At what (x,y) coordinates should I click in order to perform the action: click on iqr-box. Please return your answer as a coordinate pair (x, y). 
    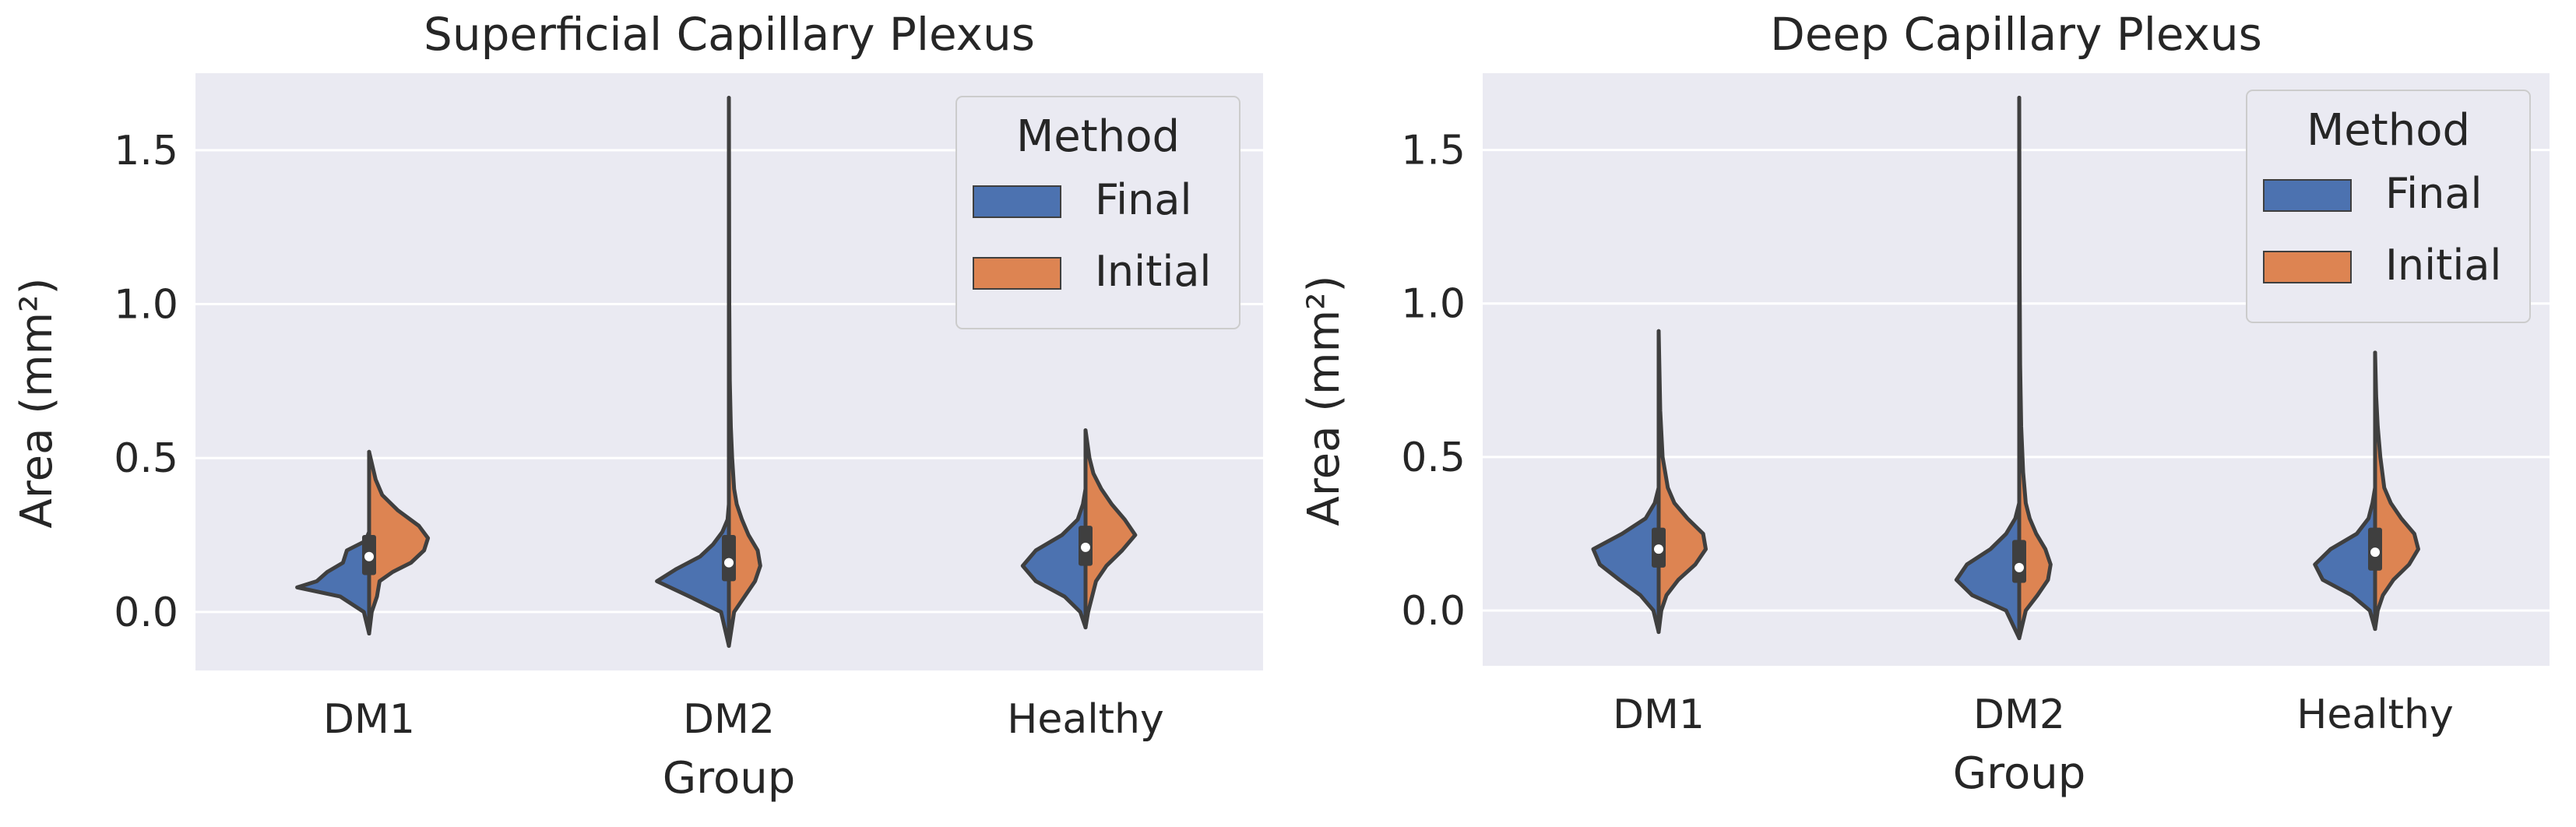
    Looking at the image, I should click on (2019, 561).